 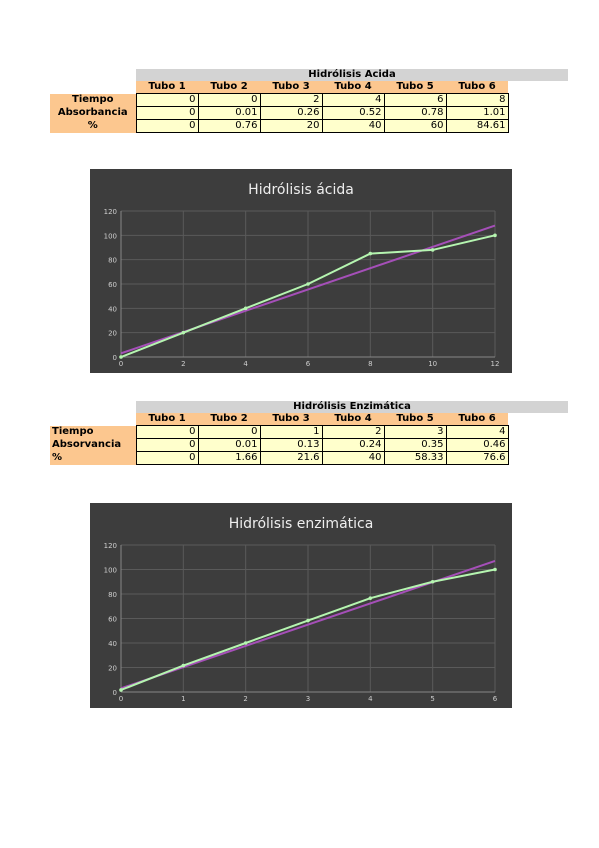 I want to click on table-row: % 0 1.66 21.6 40 58.33 76.6, so click(x=309, y=458).